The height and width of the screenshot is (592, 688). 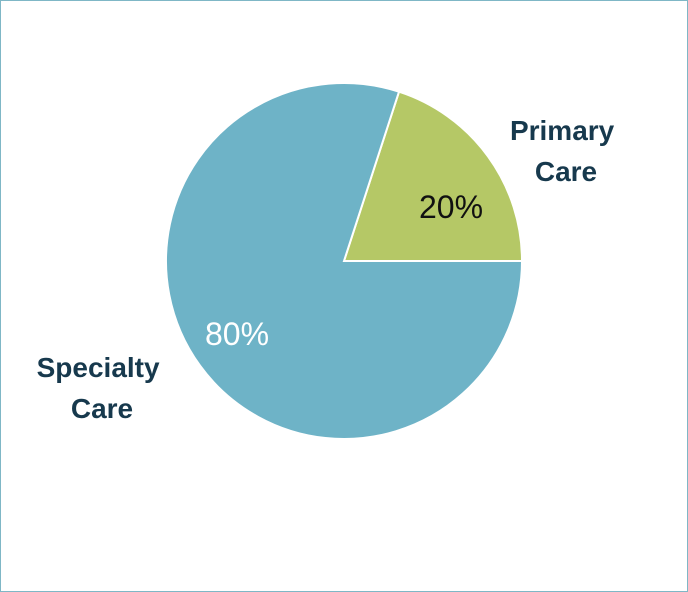 What do you see at coordinates (102, 408) in the screenshot?
I see `label-specialty-care-line2: Care` at bounding box center [102, 408].